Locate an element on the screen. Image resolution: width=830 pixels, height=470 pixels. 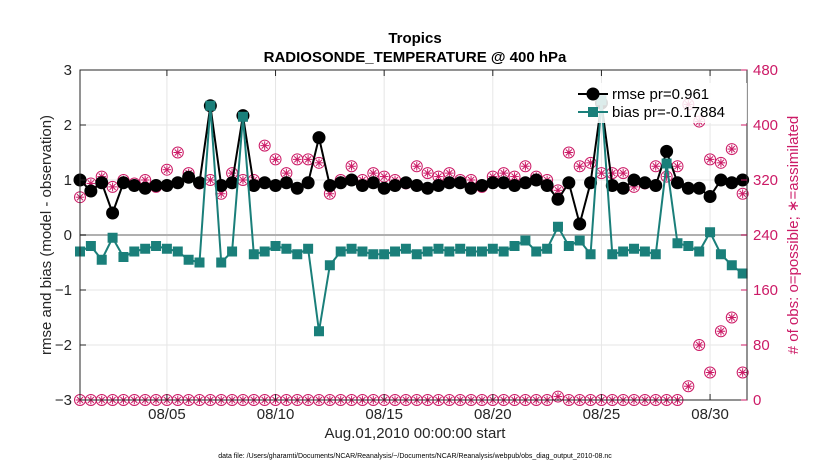
x-tick-label: 08/10 is located at coordinates (276, 414).